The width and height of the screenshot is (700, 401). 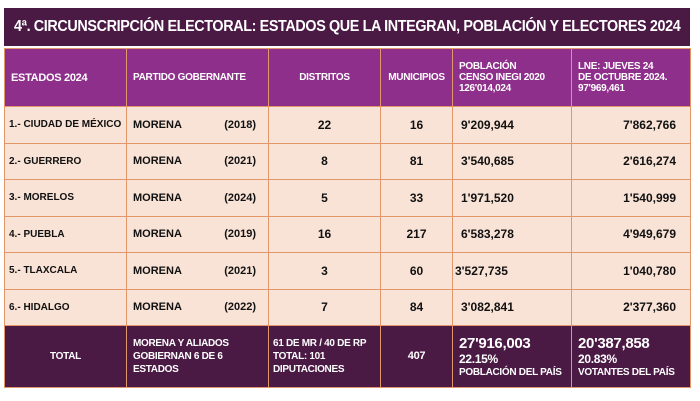 I want to click on distritos-cell: 22, so click(x=324, y=125).